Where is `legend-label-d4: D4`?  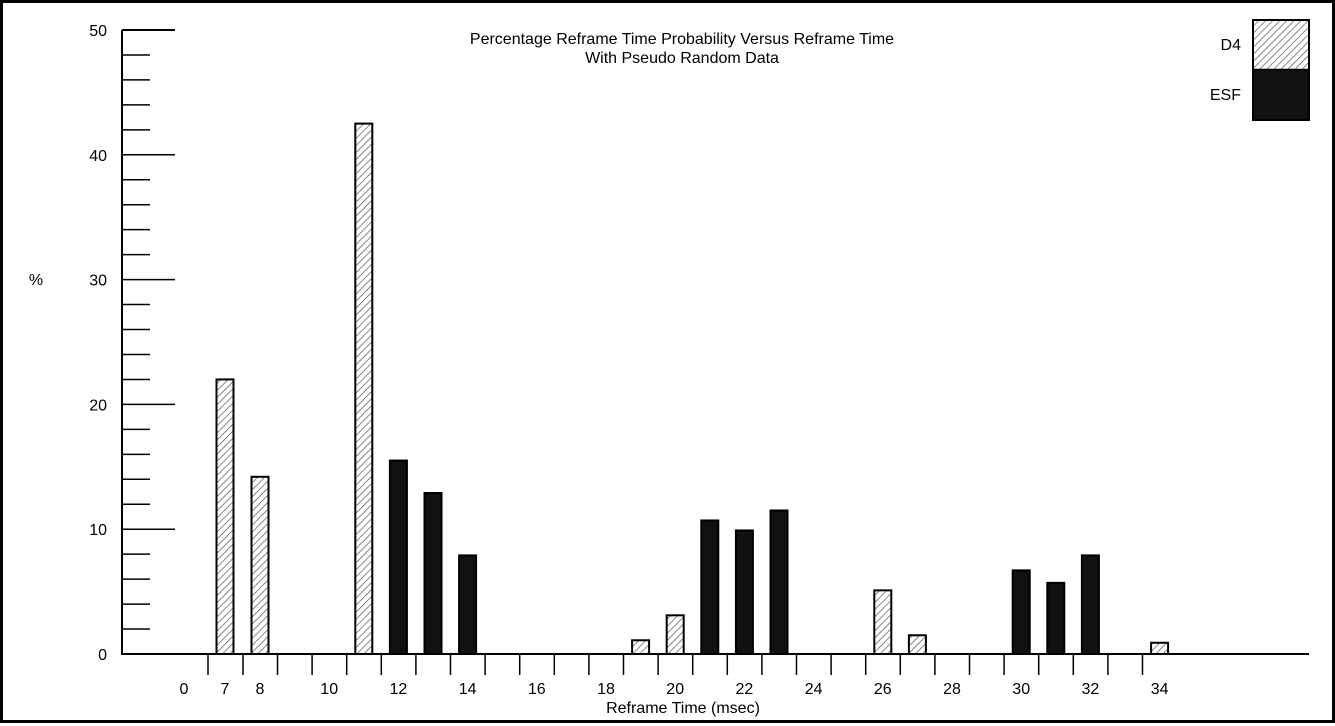
legend-label-d4: D4 is located at coordinates (1231, 45).